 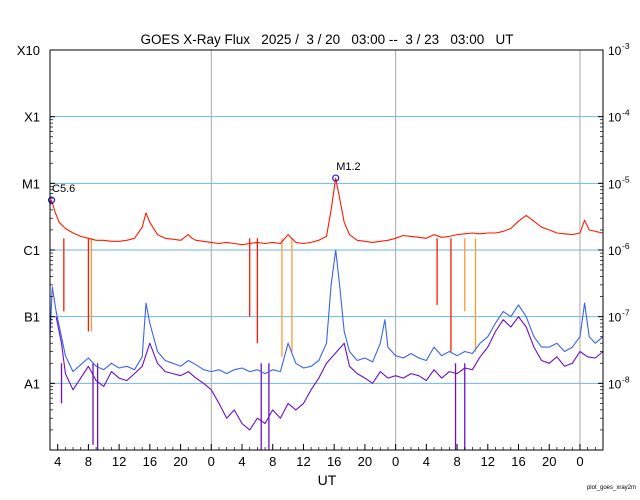 What do you see at coordinates (626, 46) in the screenshot?
I see `y-tick-label-exponent: -3` at bounding box center [626, 46].